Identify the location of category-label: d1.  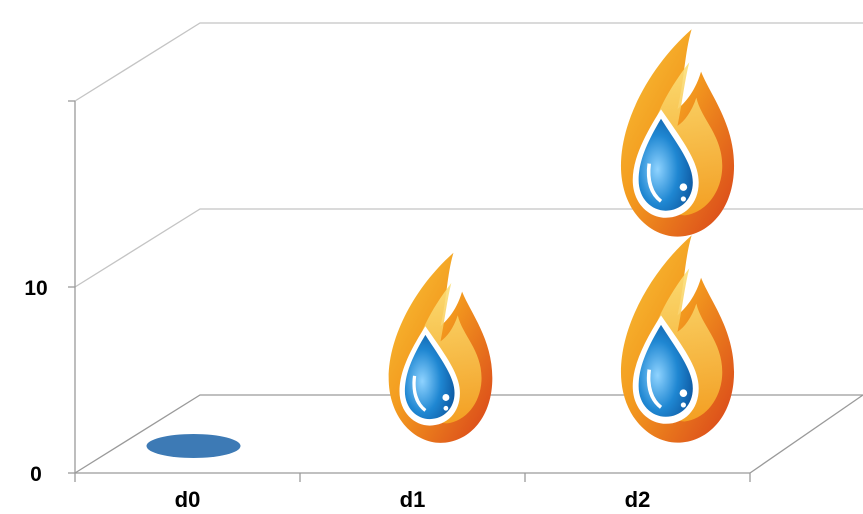
(413, 499).